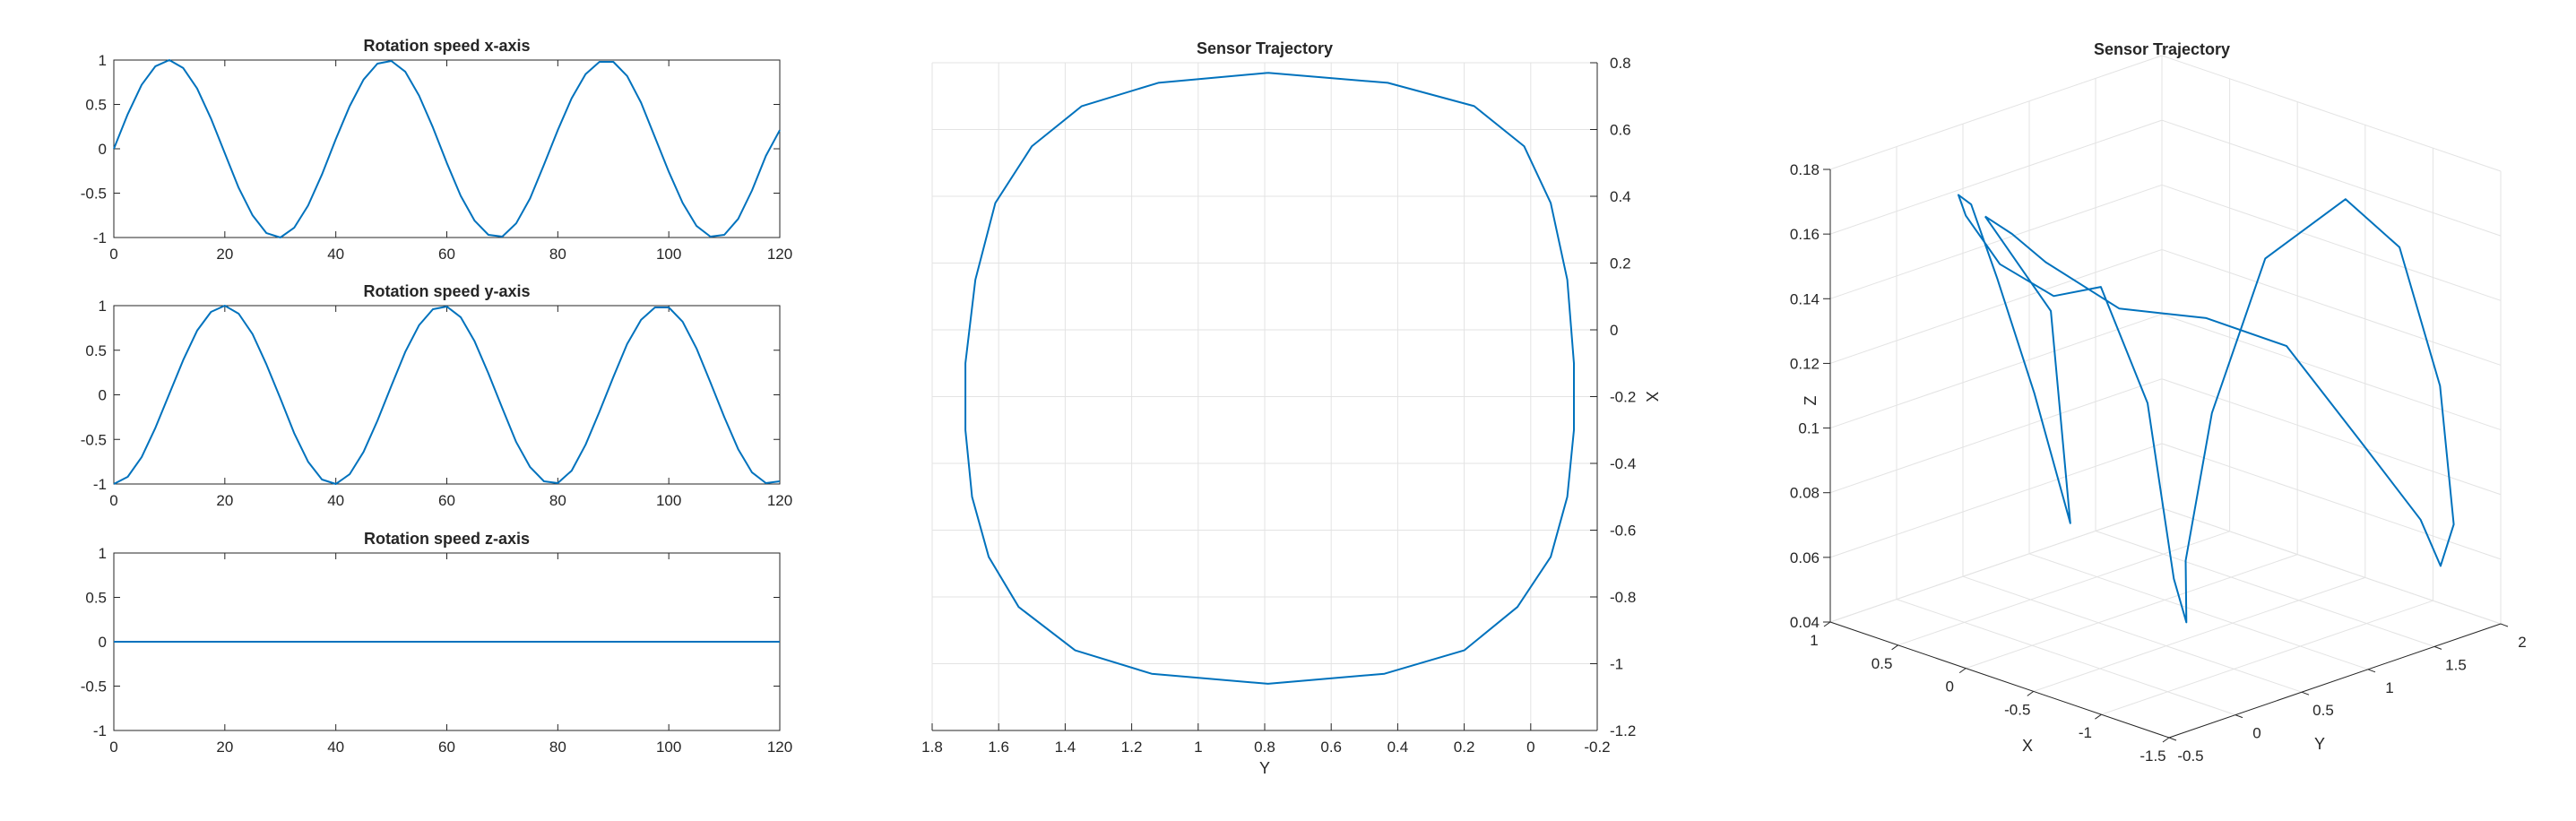  What do you see at coordinates (1811, 401) in the screenshot?
I see `z-axis-label: Z` at bounding box center [1811, 401].